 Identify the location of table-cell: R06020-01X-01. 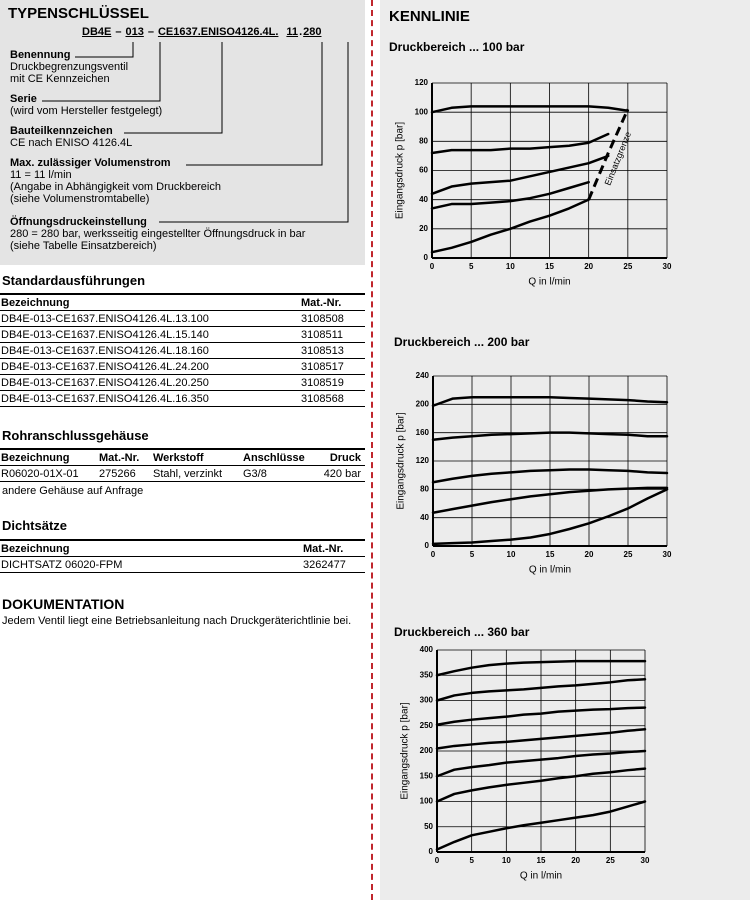
(49, 473).